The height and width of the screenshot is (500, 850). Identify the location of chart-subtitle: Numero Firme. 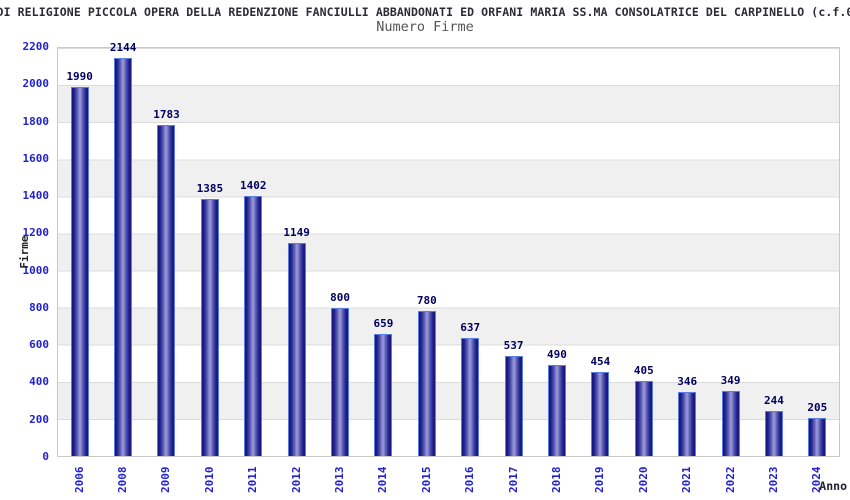
(425, 27).